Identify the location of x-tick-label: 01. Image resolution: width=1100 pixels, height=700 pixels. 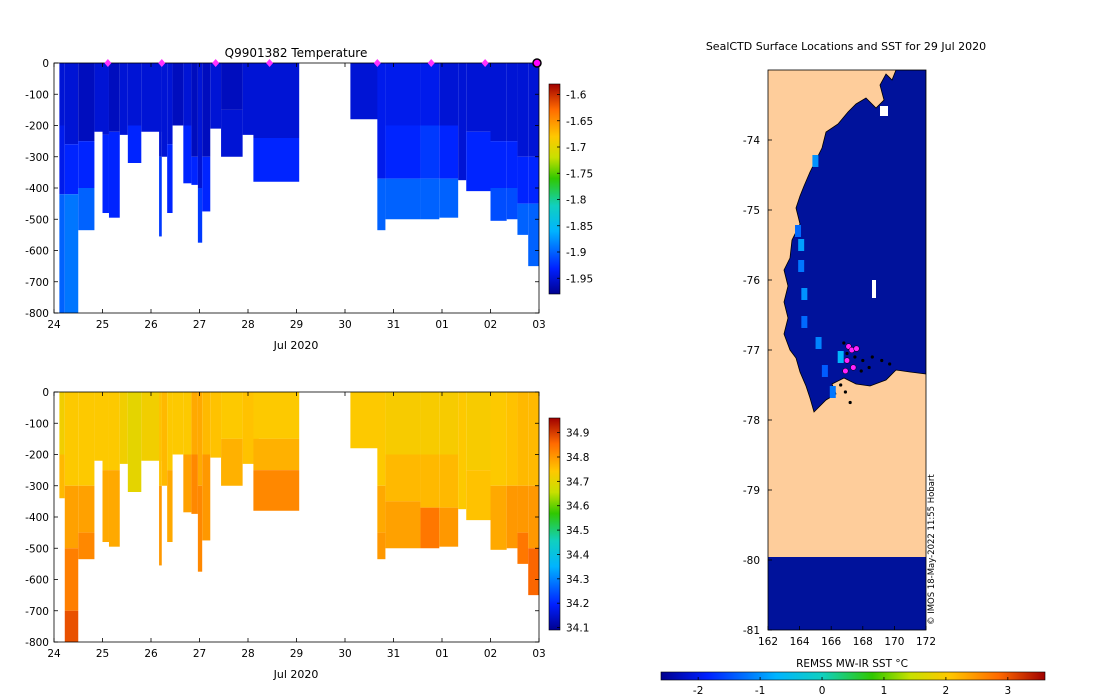
(441, 325).